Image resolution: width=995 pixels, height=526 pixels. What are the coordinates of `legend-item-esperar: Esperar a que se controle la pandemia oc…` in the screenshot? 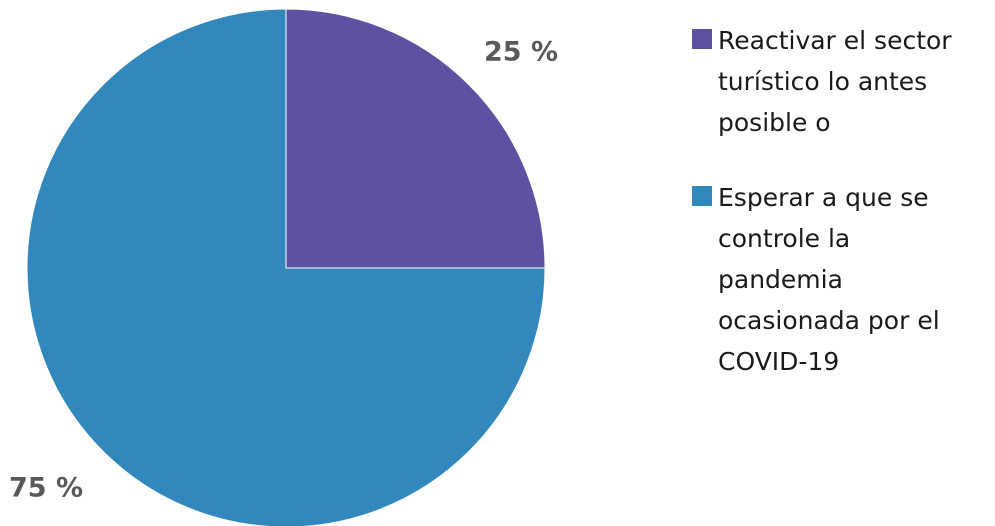 It's located at (842, 279).